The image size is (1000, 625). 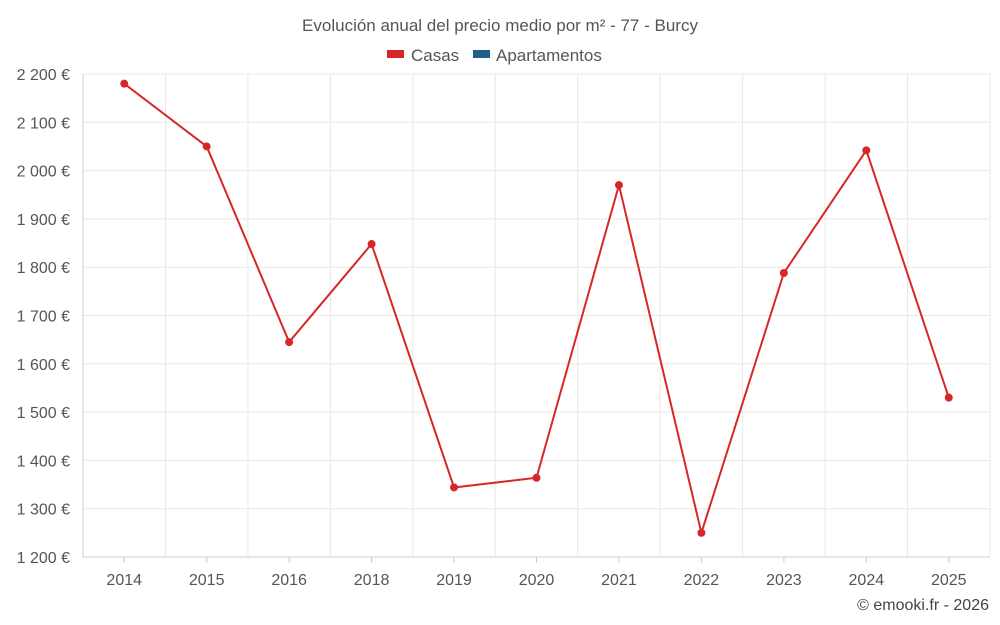 What do you see at coordinates (124, 83) in the screenshot?
I see `data-point-casas-2014` at bounding box center [124, 83].